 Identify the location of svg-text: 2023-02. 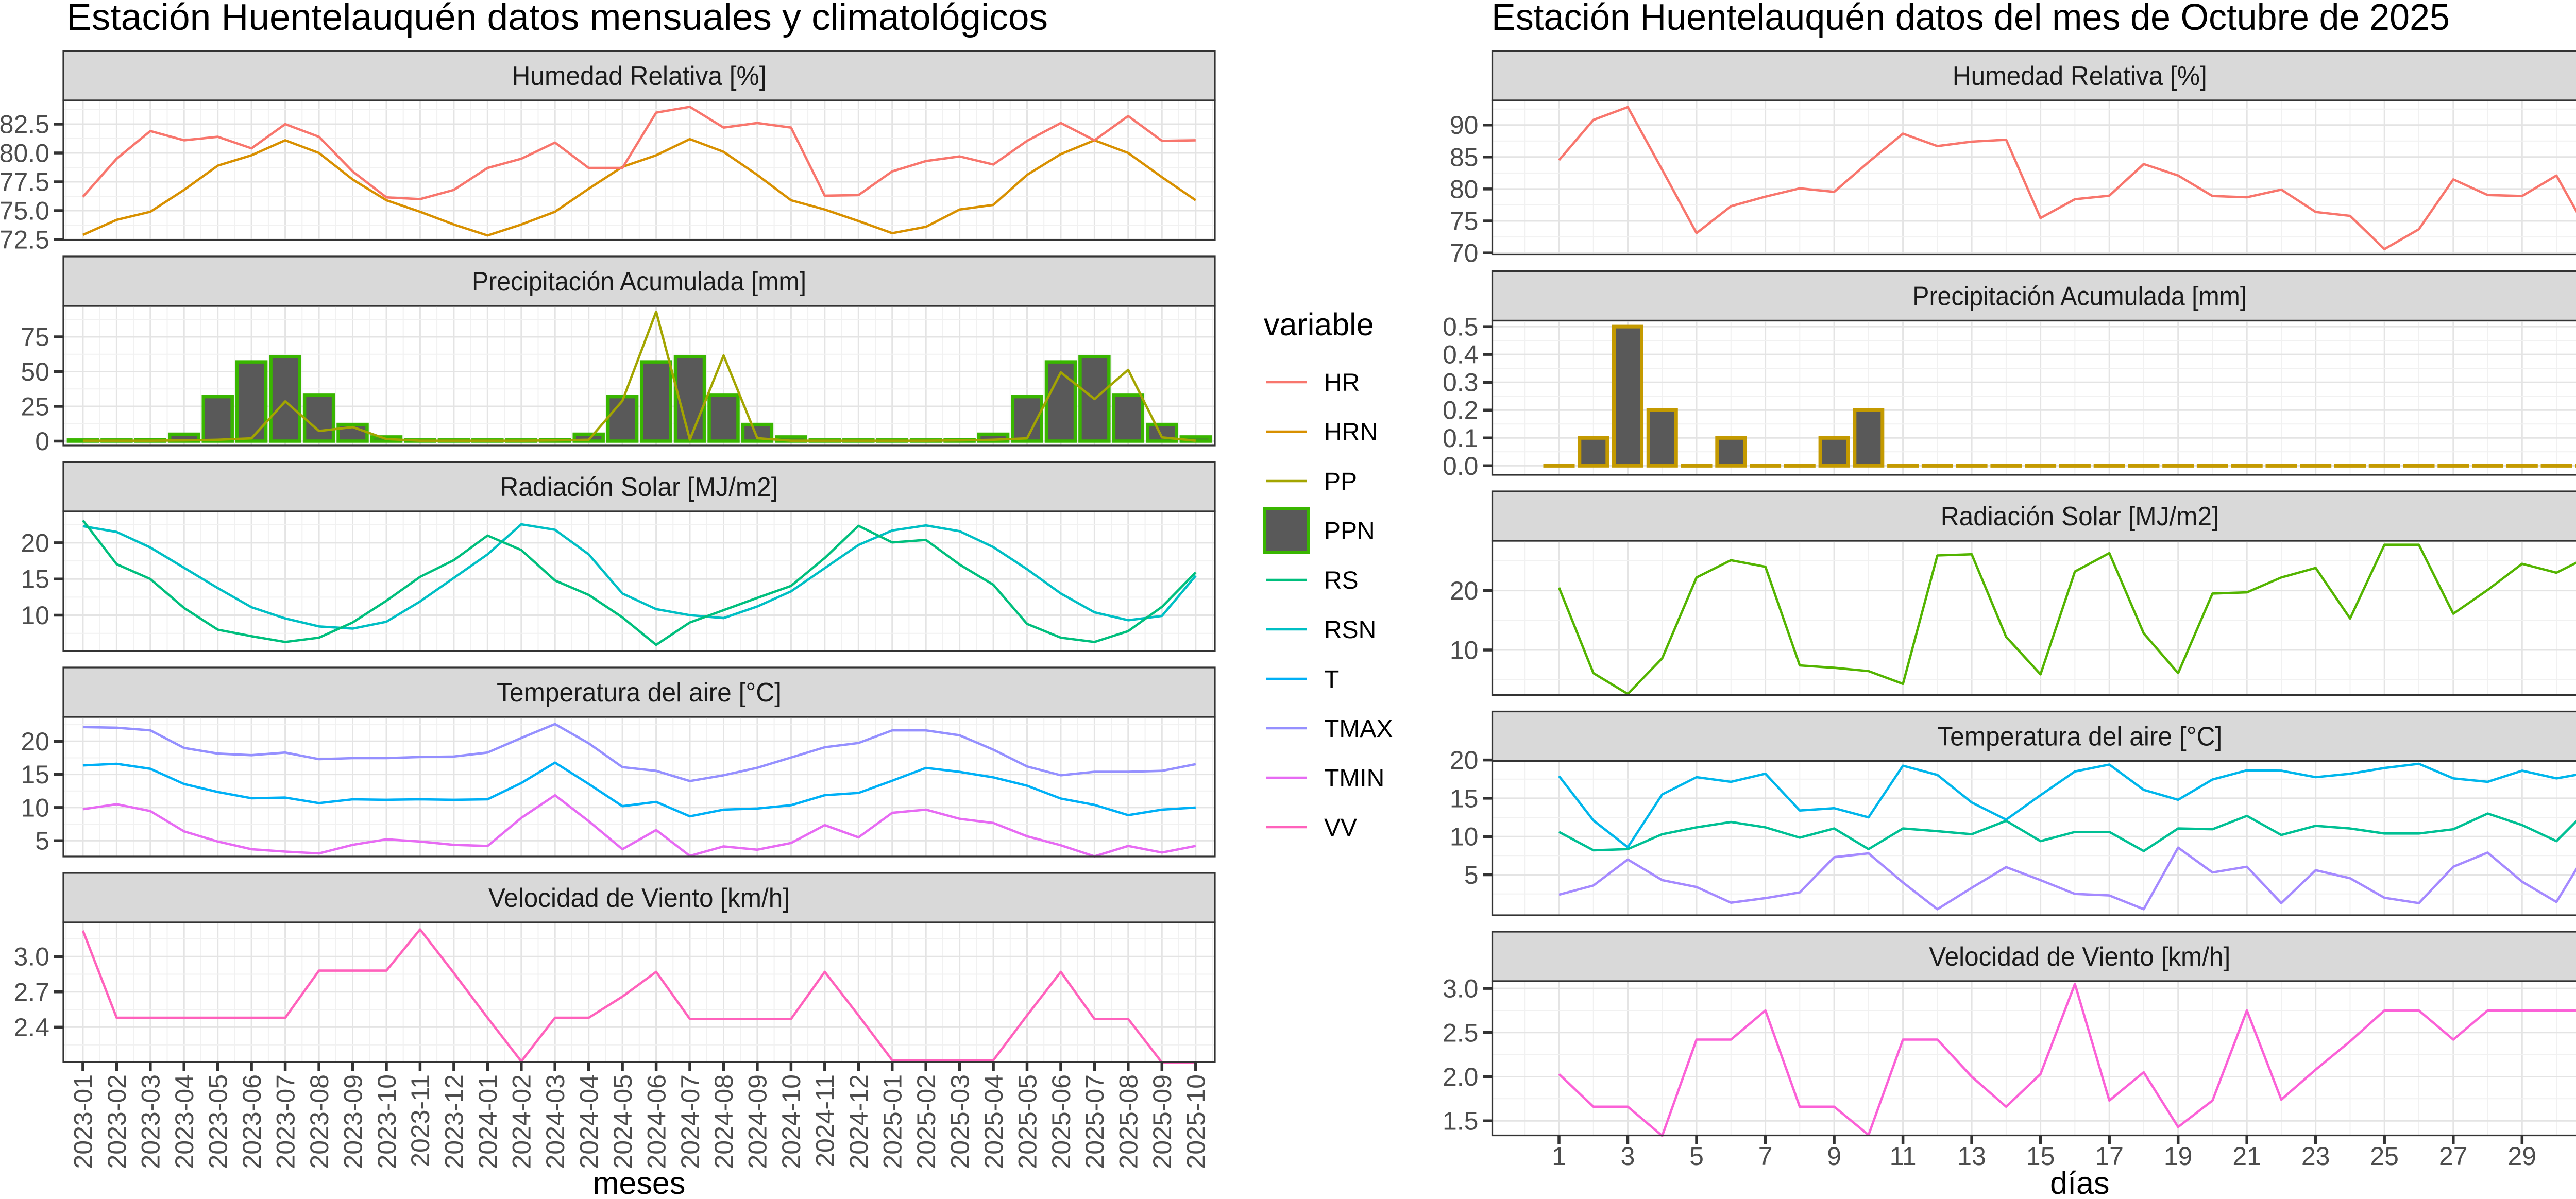
(117, 1121).